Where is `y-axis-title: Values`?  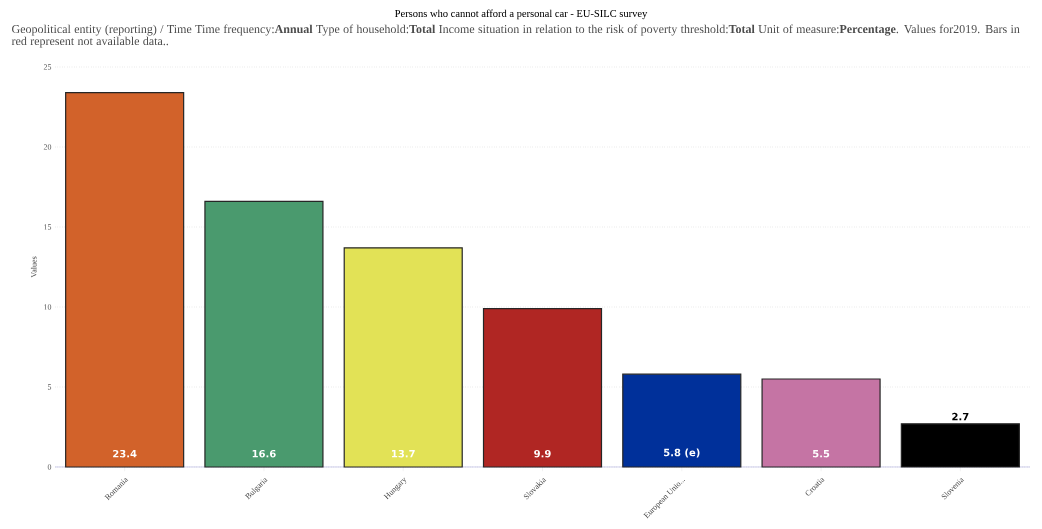 y-axis-title: Values is located at coordinates (33, 267).